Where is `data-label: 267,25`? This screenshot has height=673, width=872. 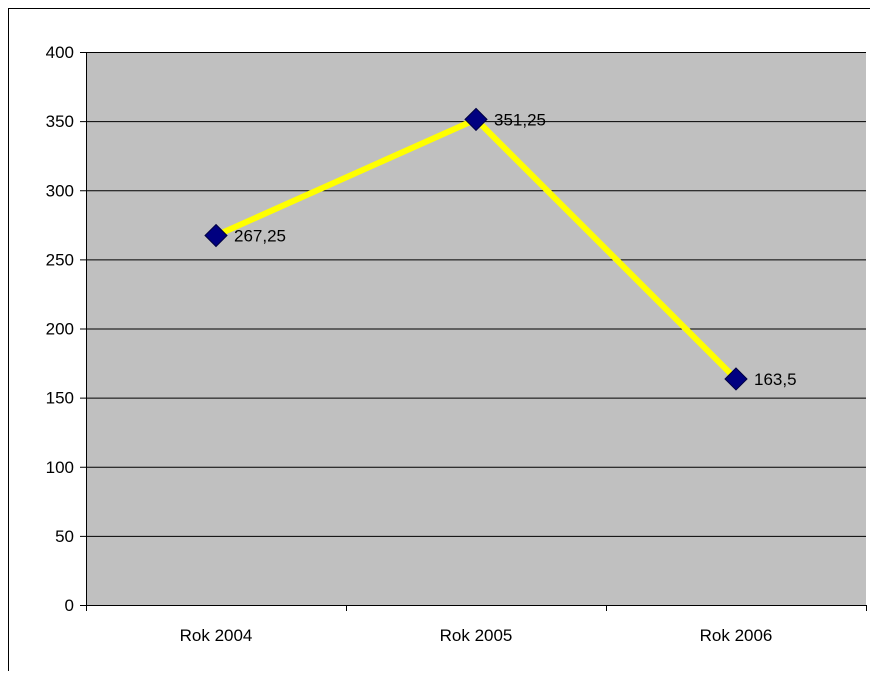
data-label: 267,25 is located at coordinates (260, 236).